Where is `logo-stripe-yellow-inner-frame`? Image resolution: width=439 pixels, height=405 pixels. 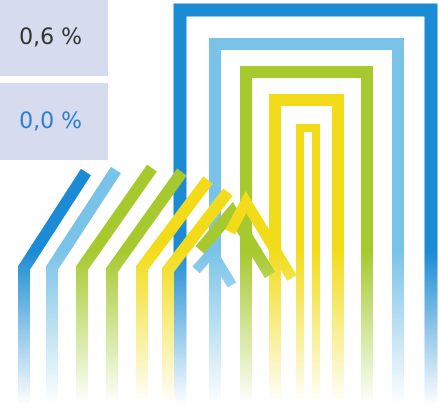 logo-stripe-yellow-inner-frame is located at coordinates (308, 264).